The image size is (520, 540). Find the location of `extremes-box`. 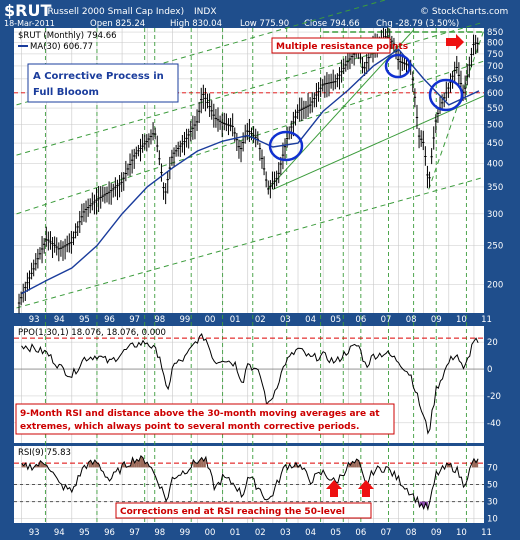

extremes-box is located at coordinates (205, 419).